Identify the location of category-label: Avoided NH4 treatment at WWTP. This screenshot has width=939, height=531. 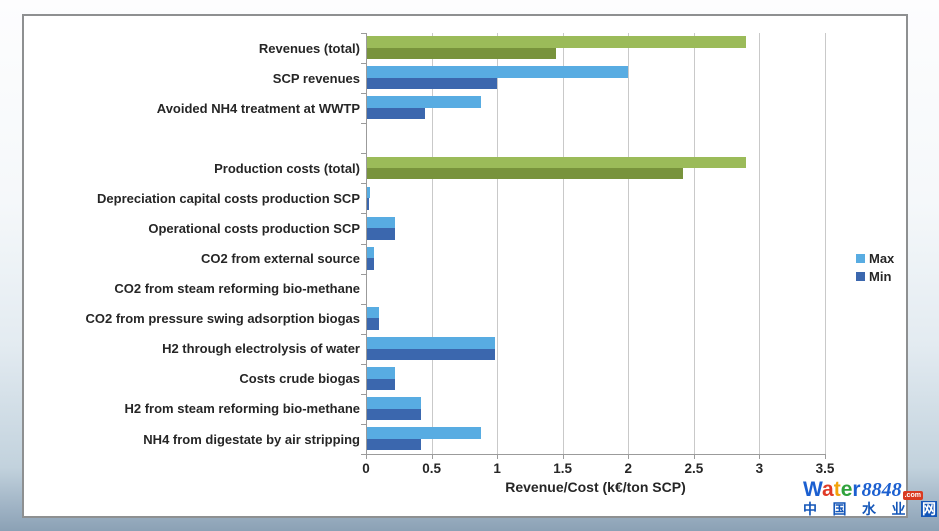
(258, 108).